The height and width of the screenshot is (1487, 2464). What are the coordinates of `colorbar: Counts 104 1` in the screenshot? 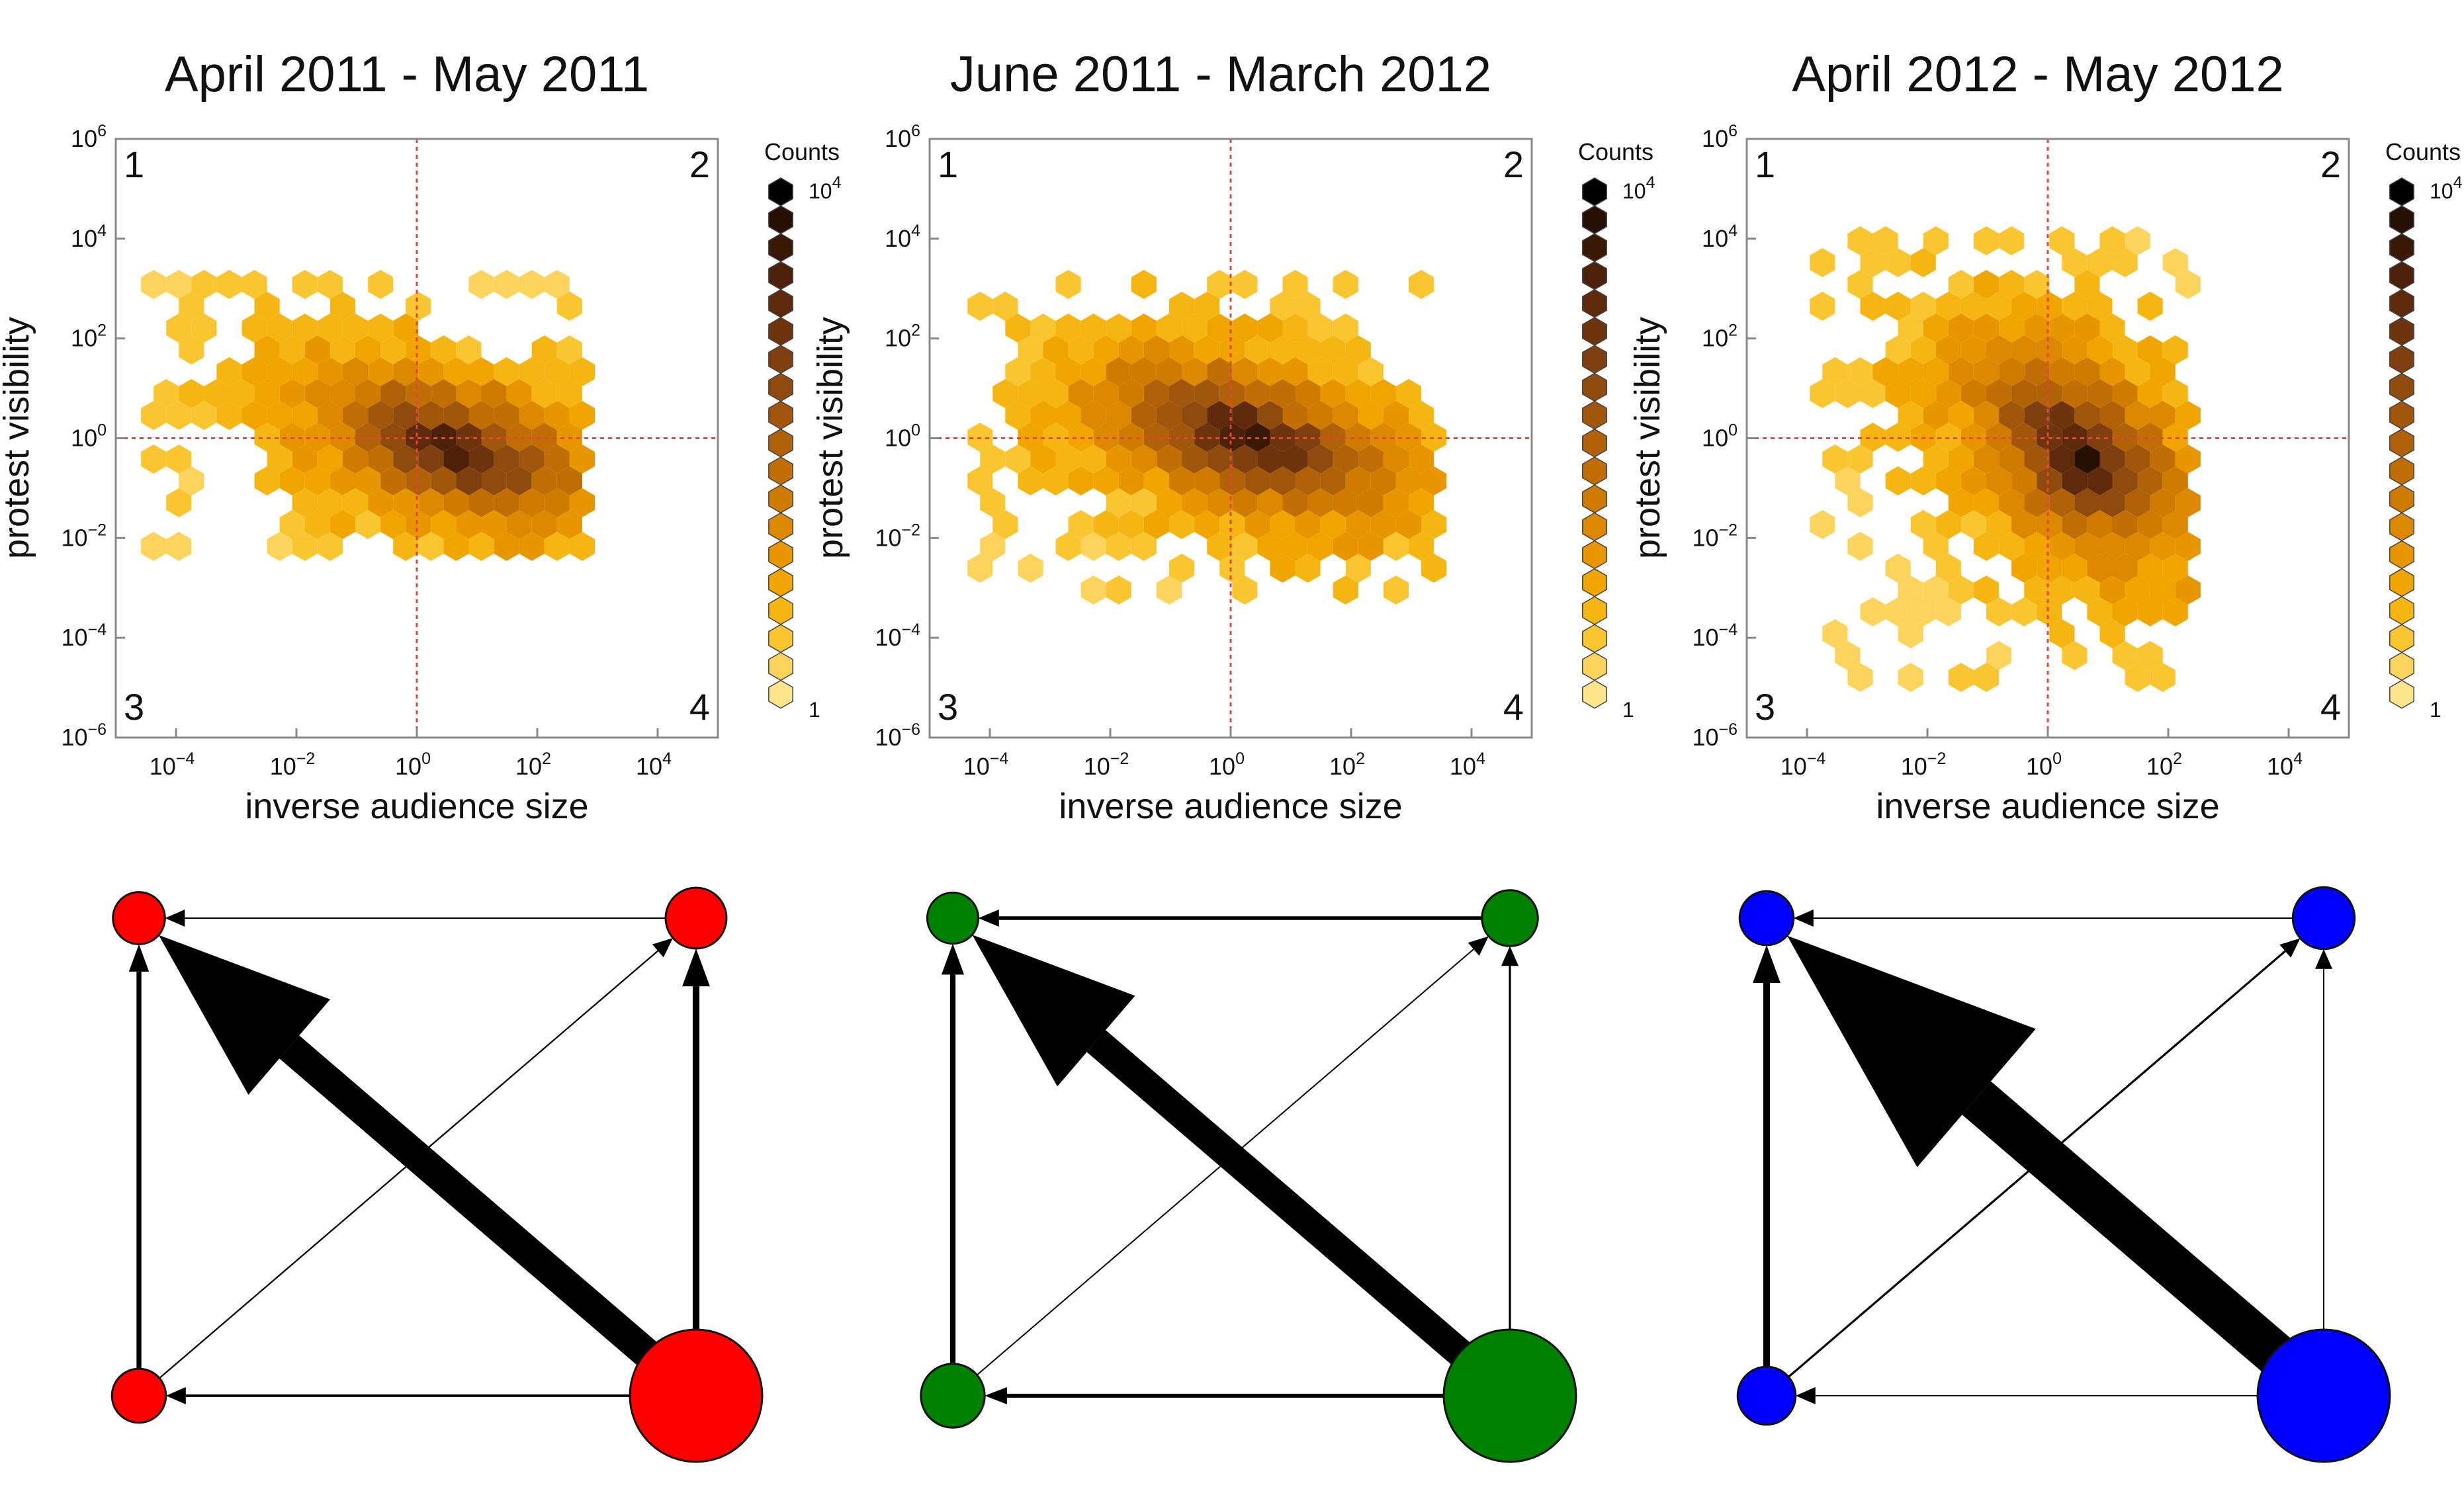 It's located at (1616, 430).